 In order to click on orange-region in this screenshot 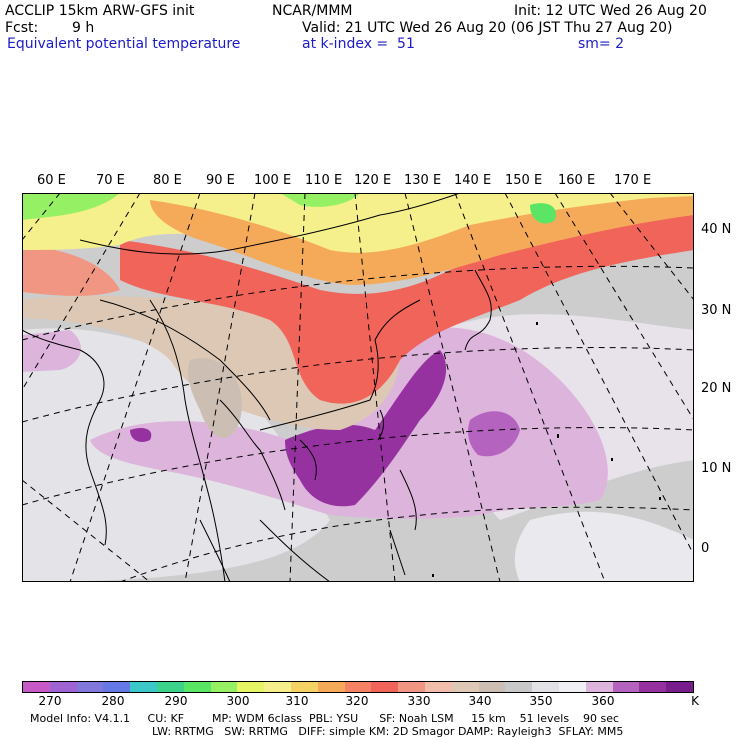, I will do `click(422, 240)`.